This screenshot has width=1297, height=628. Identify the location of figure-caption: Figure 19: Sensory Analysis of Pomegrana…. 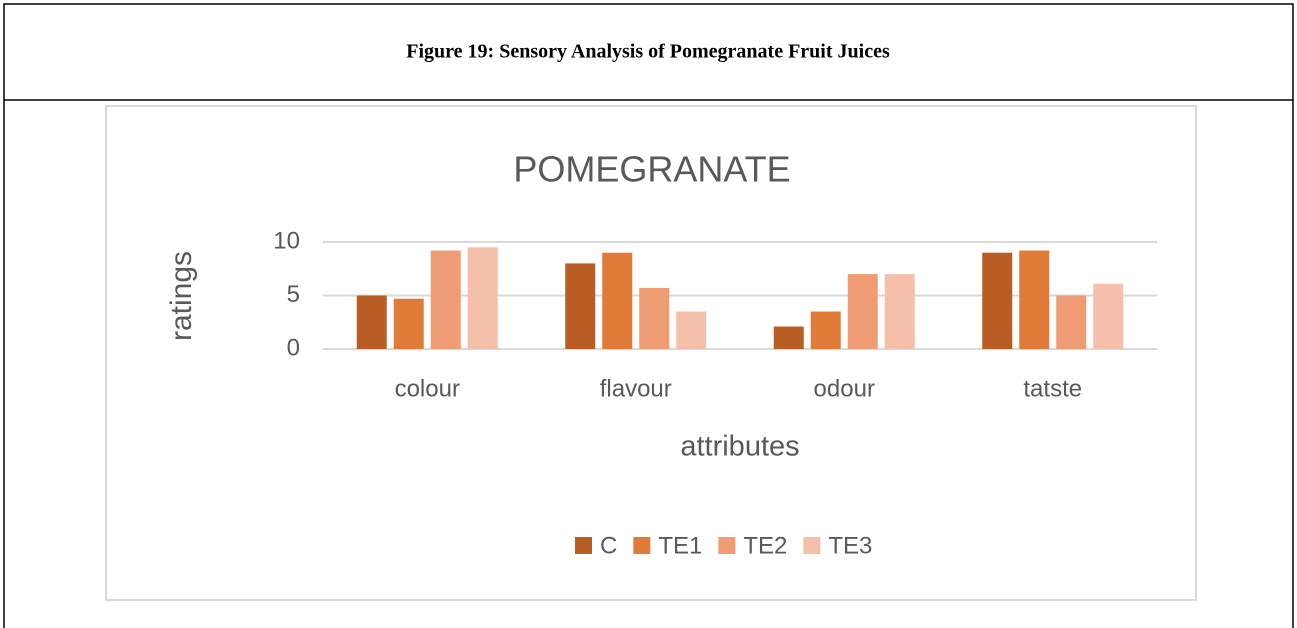
(648, 52).